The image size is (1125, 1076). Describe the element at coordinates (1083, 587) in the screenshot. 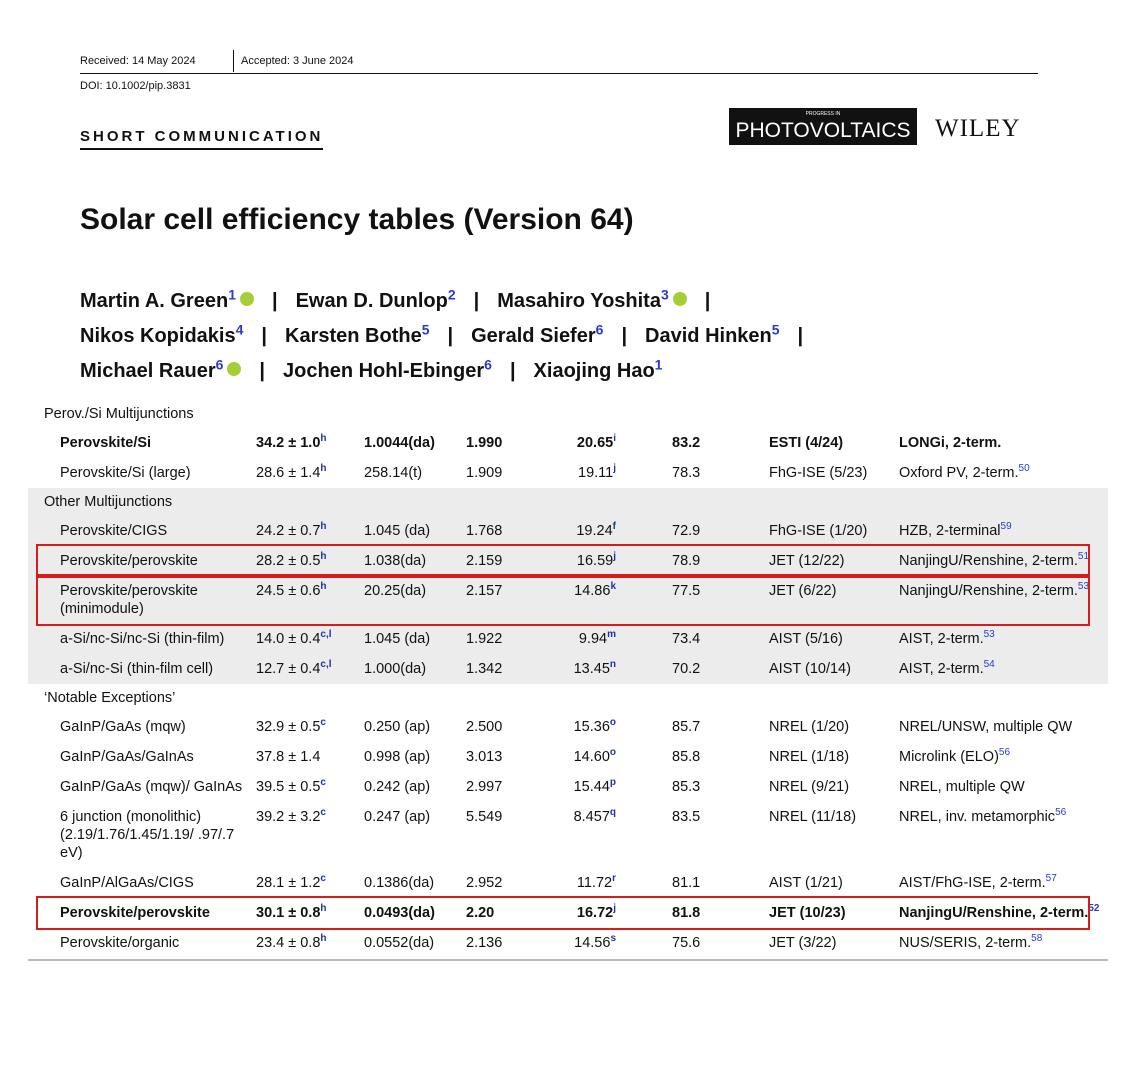

I see `desc-ref: 53` at that location.